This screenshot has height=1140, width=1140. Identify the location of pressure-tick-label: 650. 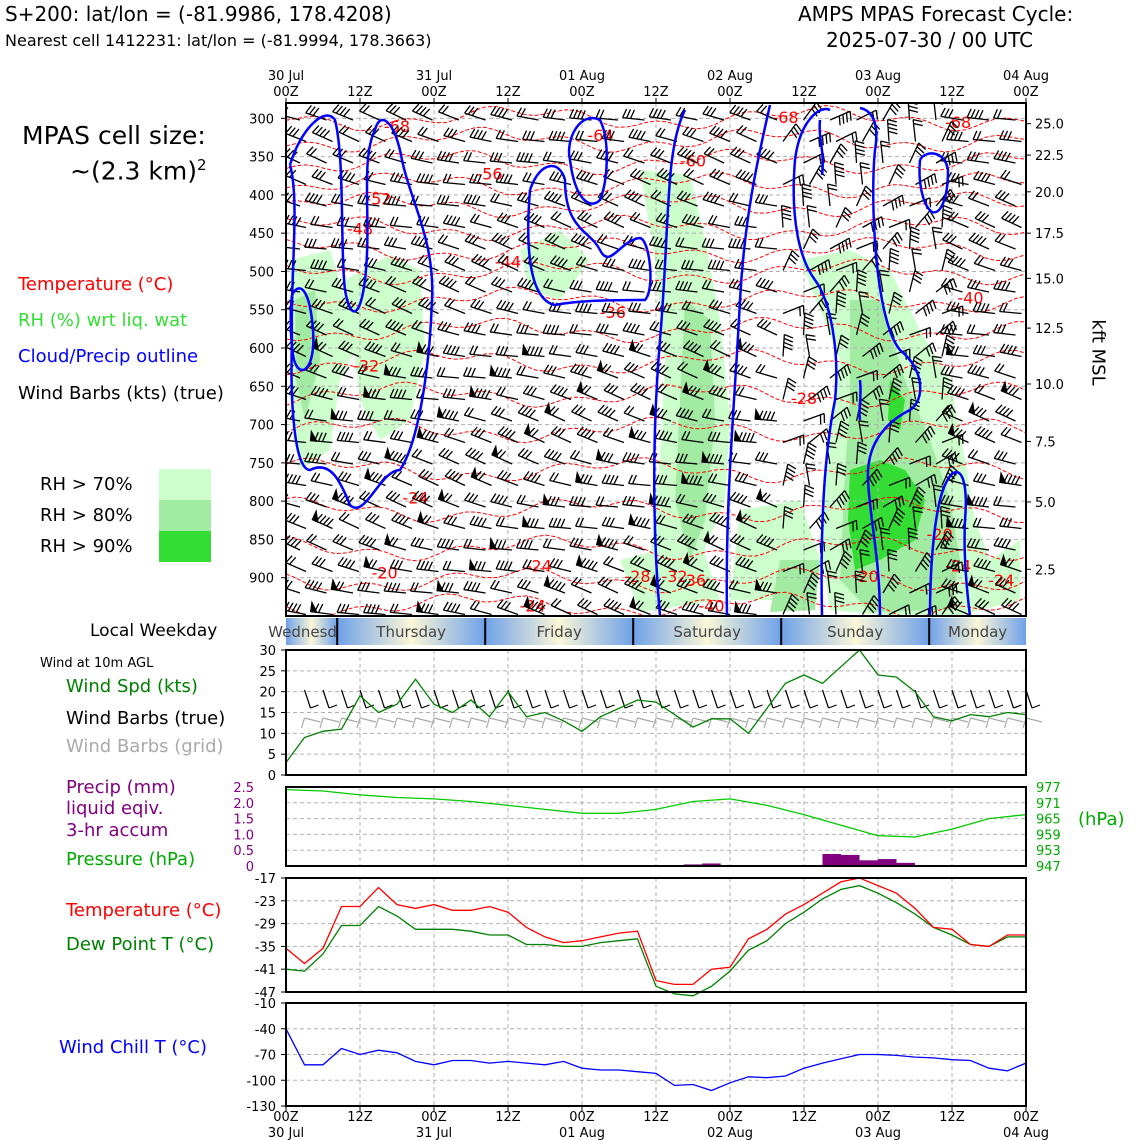
(261, 387).